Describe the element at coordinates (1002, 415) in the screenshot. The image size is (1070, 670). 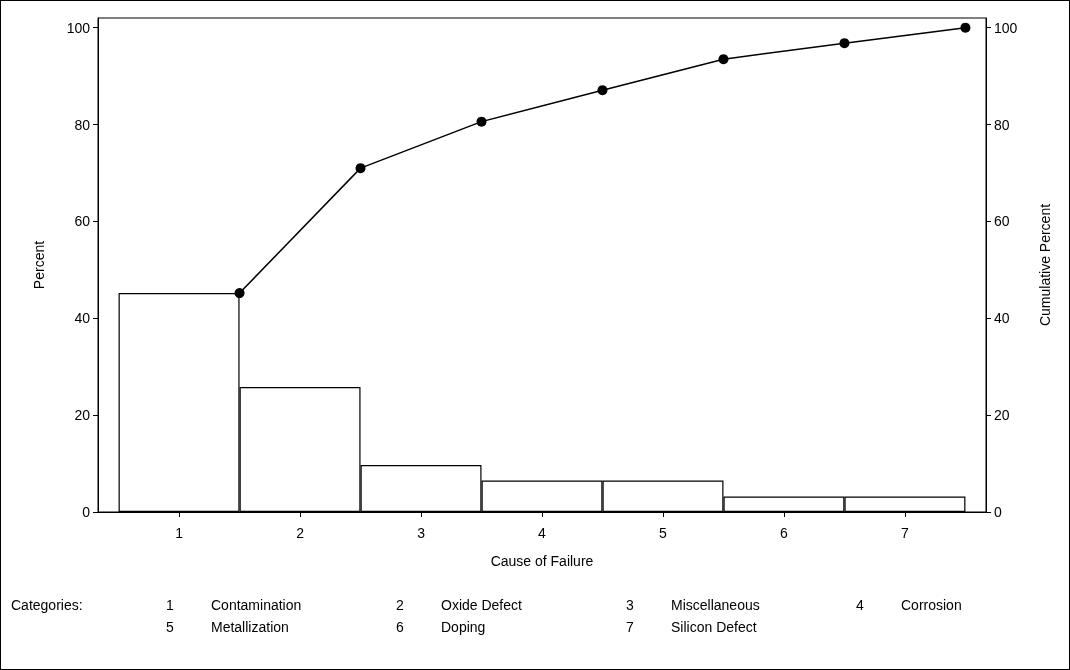
I see `y2-tick-label: 20` at that location.